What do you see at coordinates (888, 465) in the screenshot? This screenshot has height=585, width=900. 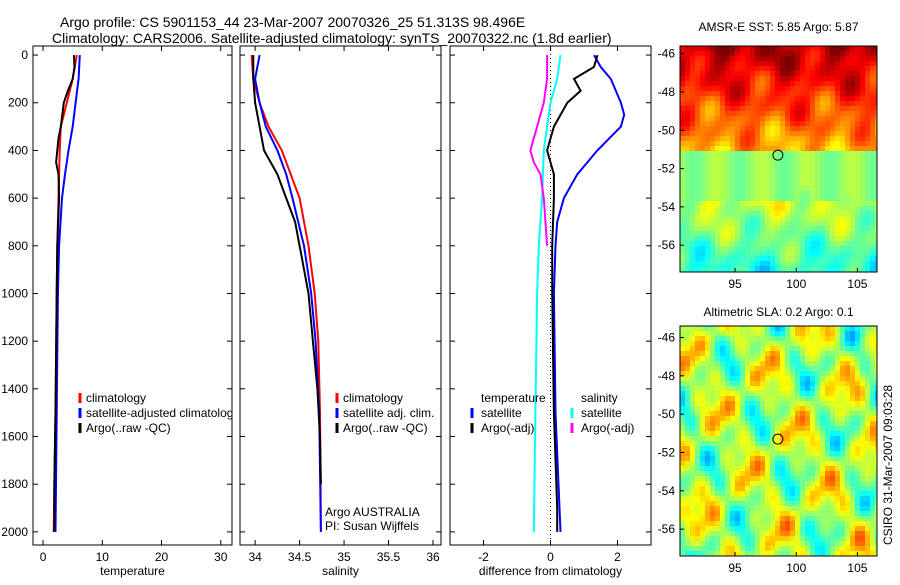 I see `credit-text: CSIRO 31-Mar-2007 09:03:28` at bounding box center [888, 465].